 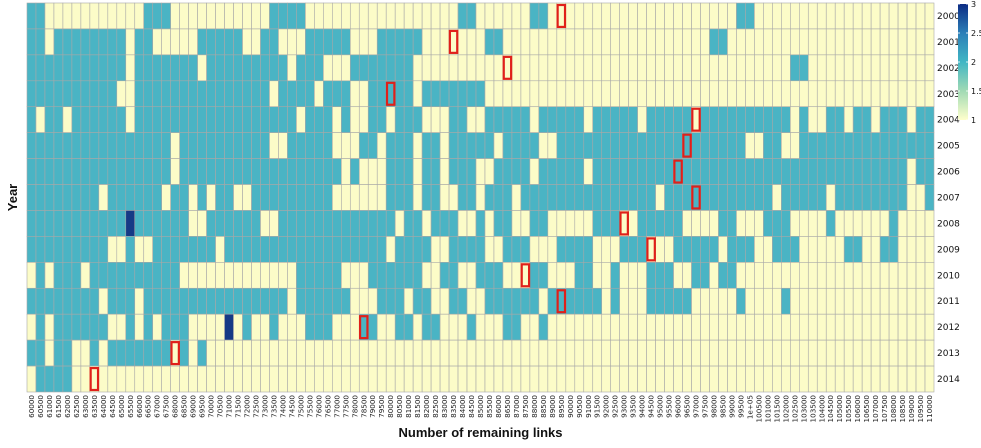 What do you see at coordinates (282, 406) in the screenshot?
I see `x-tick-label: 74000` at bounding box center [282, 406].